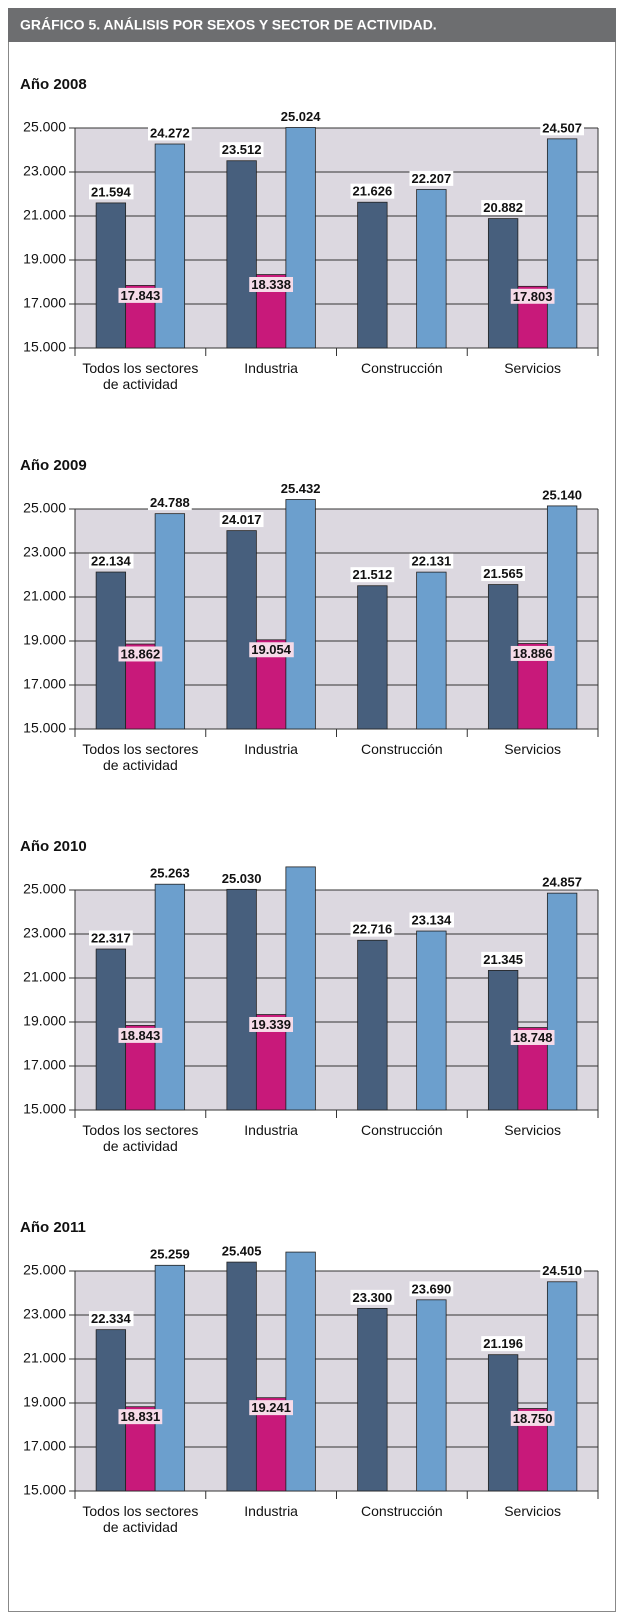  What do you see at coordinates (533, 653) in the screenshot?
I see `value-label: 18.886` at bounding box center [533, 653].